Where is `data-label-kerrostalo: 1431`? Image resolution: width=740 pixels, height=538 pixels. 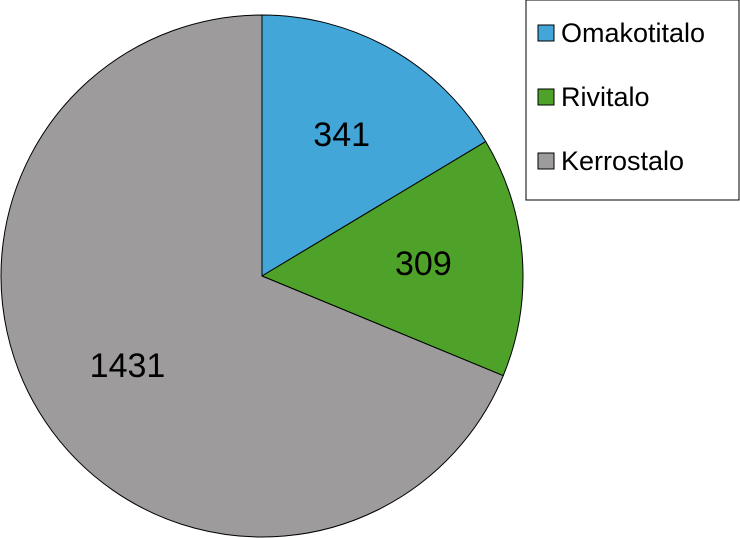
data-label-kerrostalo: 1431 is located at coordinates (128, 366).